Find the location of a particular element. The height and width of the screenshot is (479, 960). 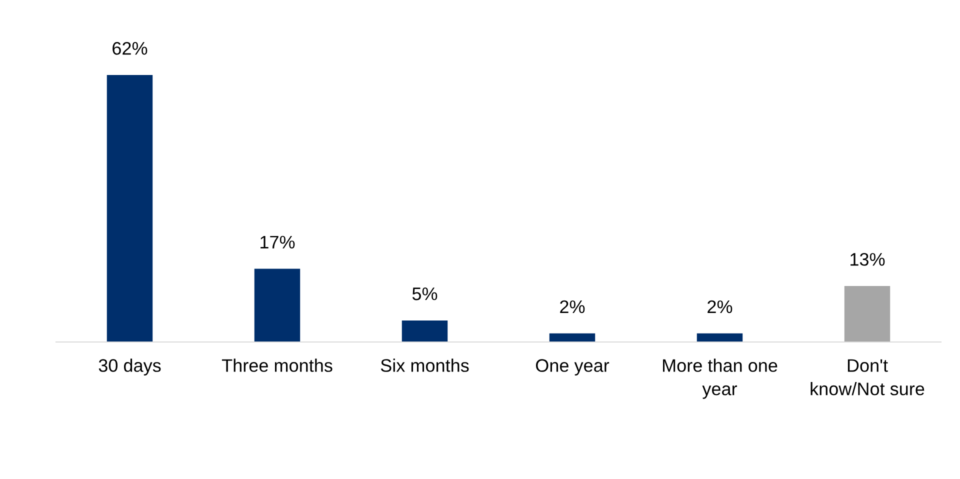

x-tick-label: Don't know/Not sure is located at coordinates (867, 377).